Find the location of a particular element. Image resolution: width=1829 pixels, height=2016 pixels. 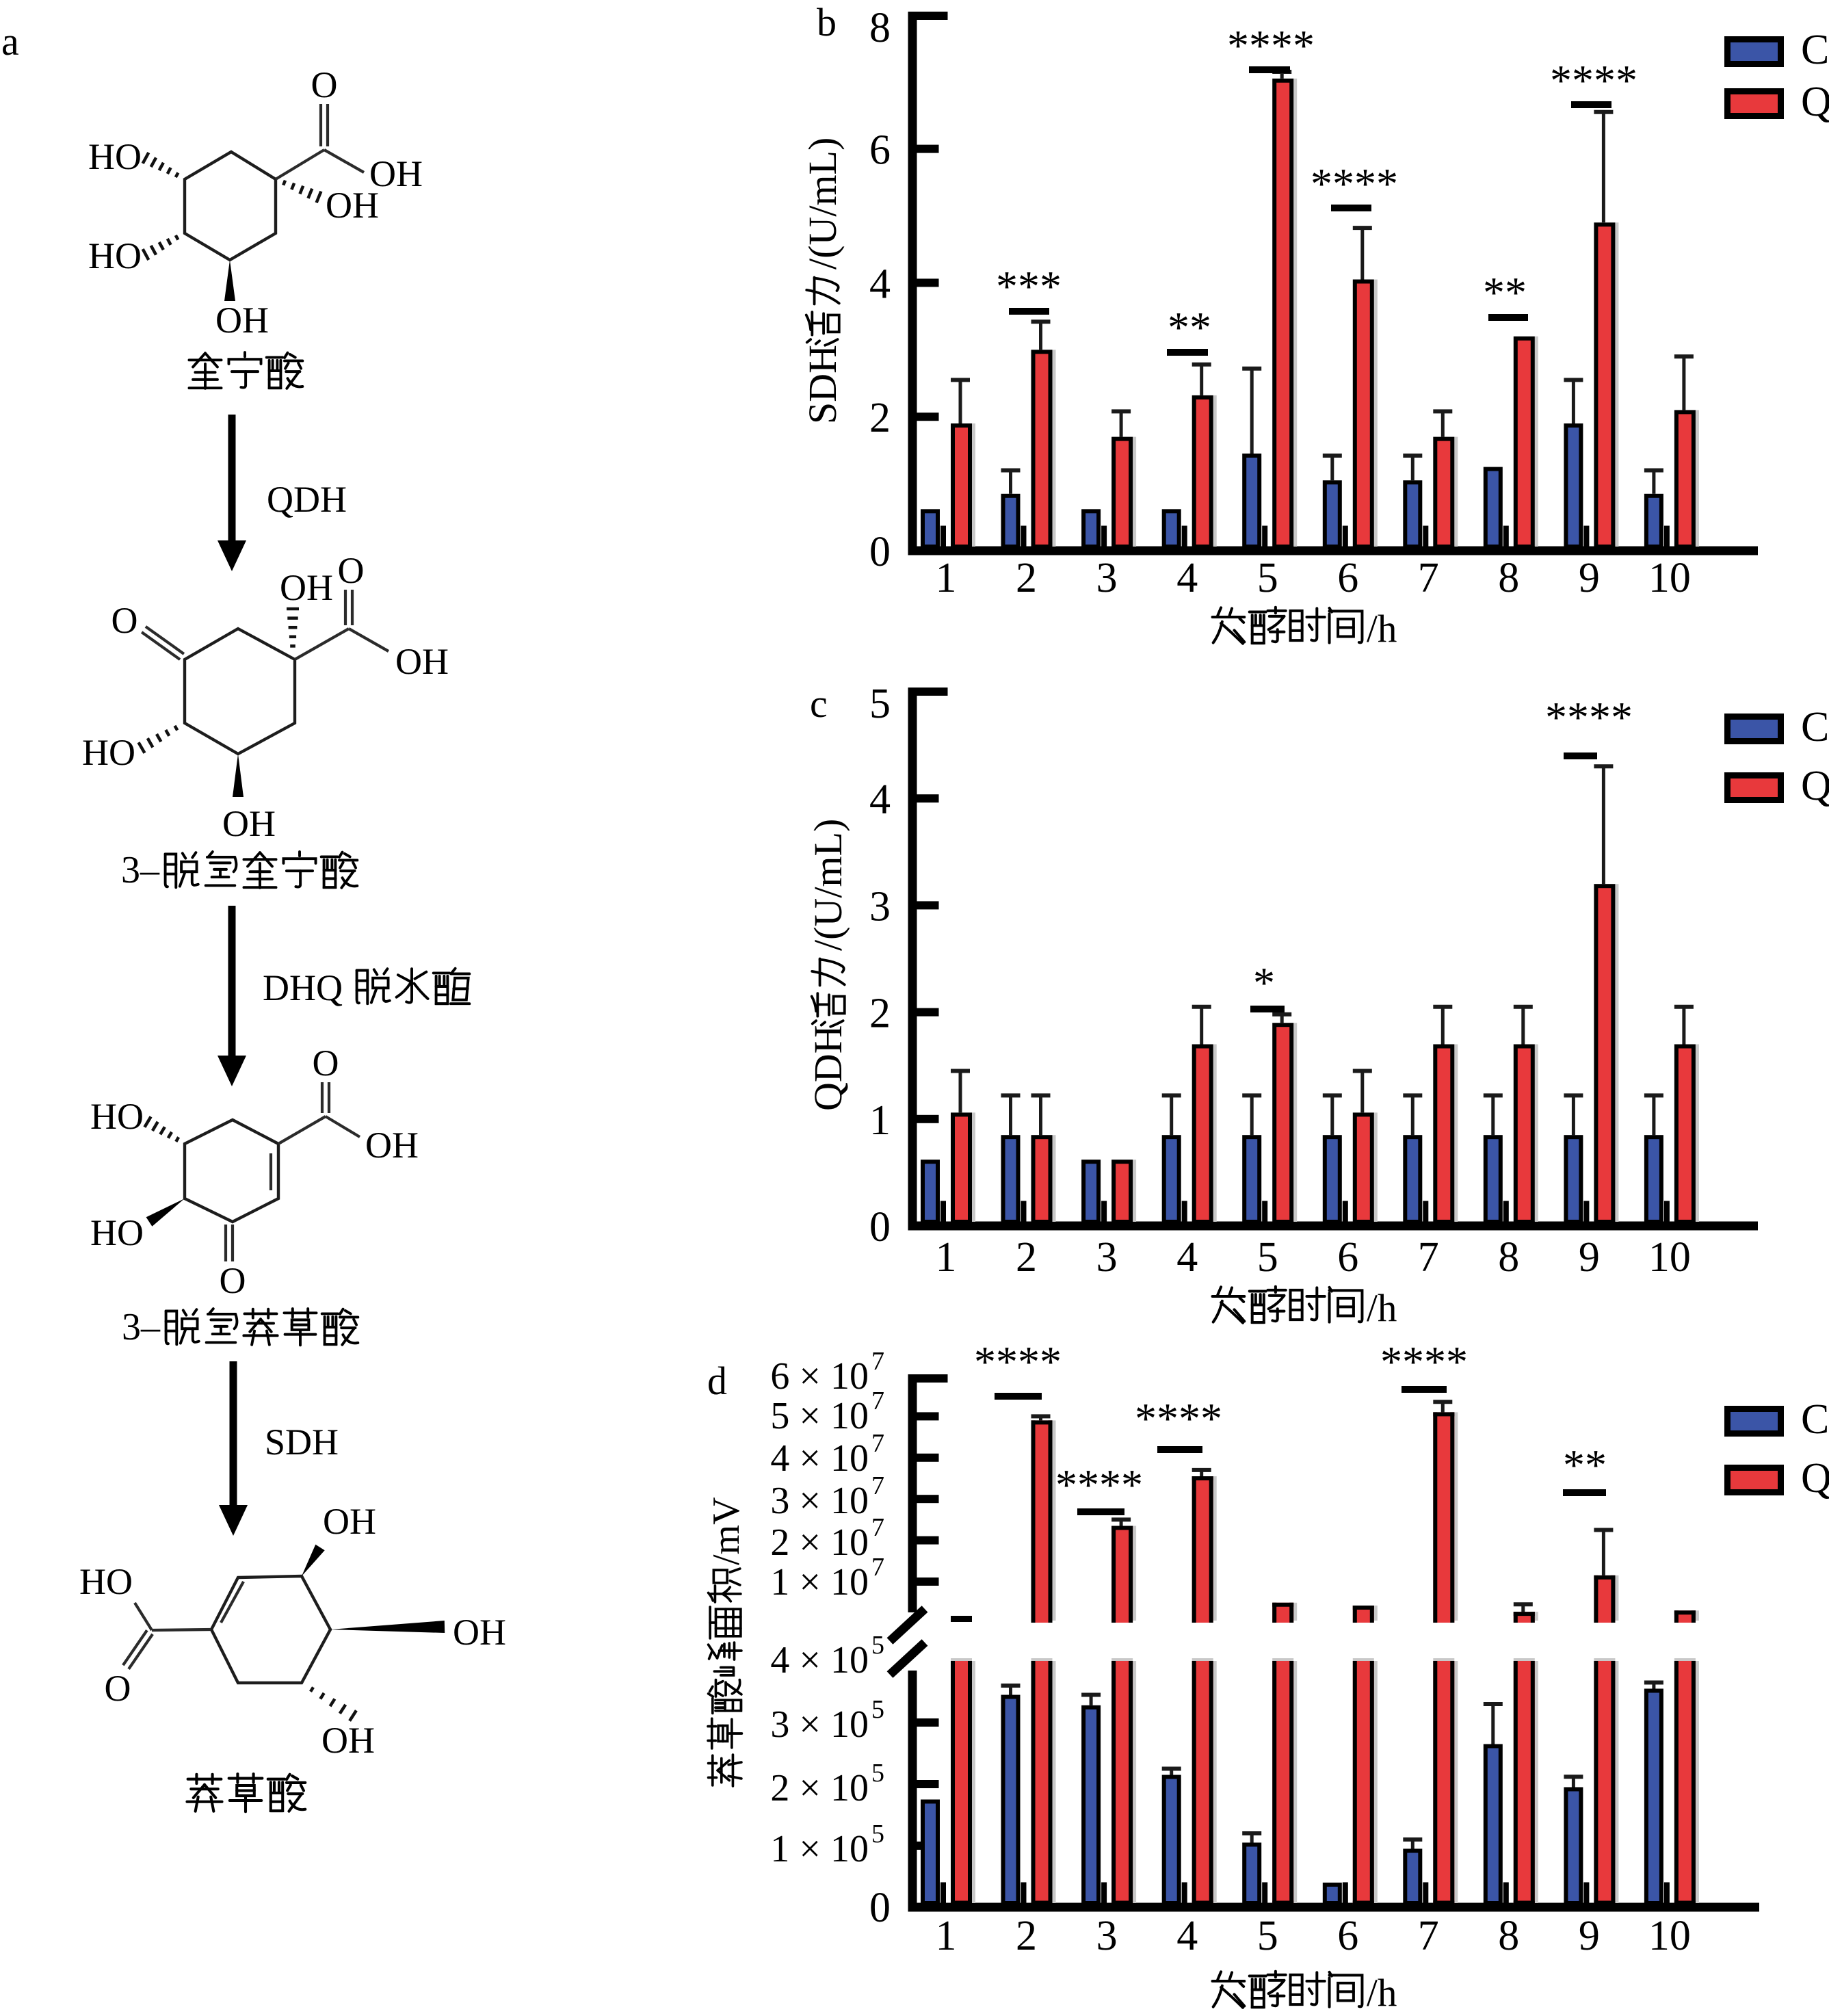

svg-text: 1 × 10 is located at coordinates (819, 1849).